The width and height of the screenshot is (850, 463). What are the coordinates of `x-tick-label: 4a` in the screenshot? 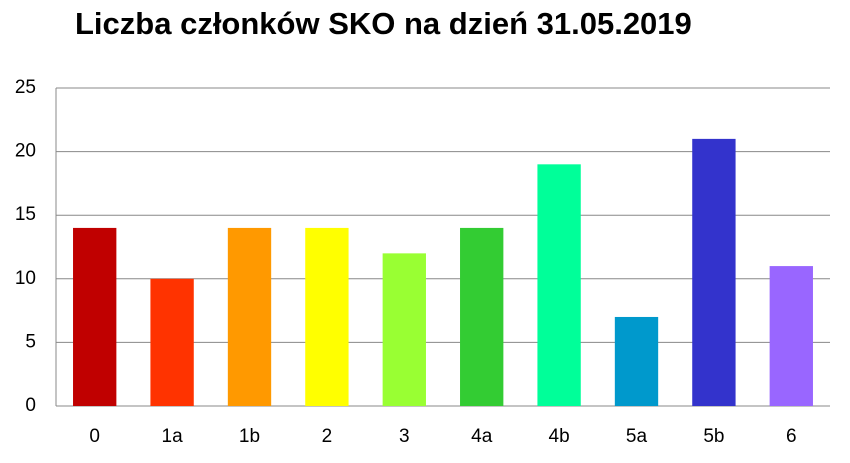 It's located at (482, 436).